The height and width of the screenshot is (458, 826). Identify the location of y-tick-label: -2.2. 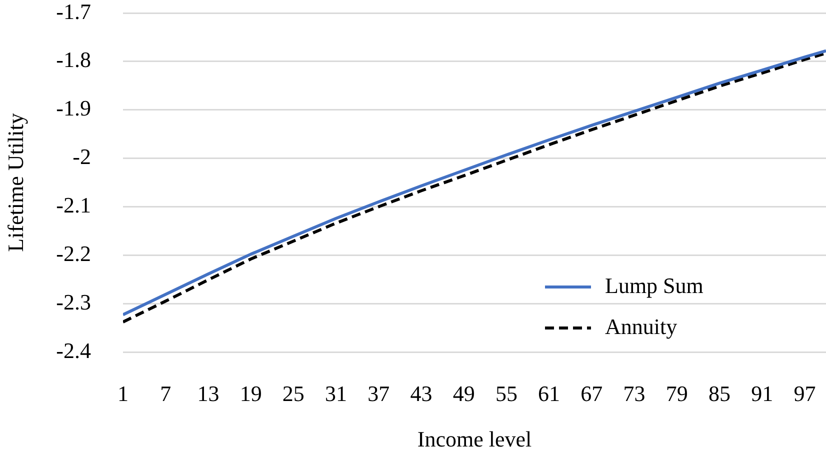
(73, 253).